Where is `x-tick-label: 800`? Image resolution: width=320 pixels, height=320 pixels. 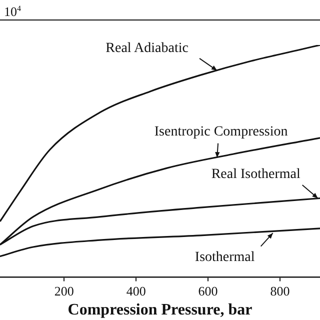 x-tick-label: 800 is located at coordinates (280, 290).